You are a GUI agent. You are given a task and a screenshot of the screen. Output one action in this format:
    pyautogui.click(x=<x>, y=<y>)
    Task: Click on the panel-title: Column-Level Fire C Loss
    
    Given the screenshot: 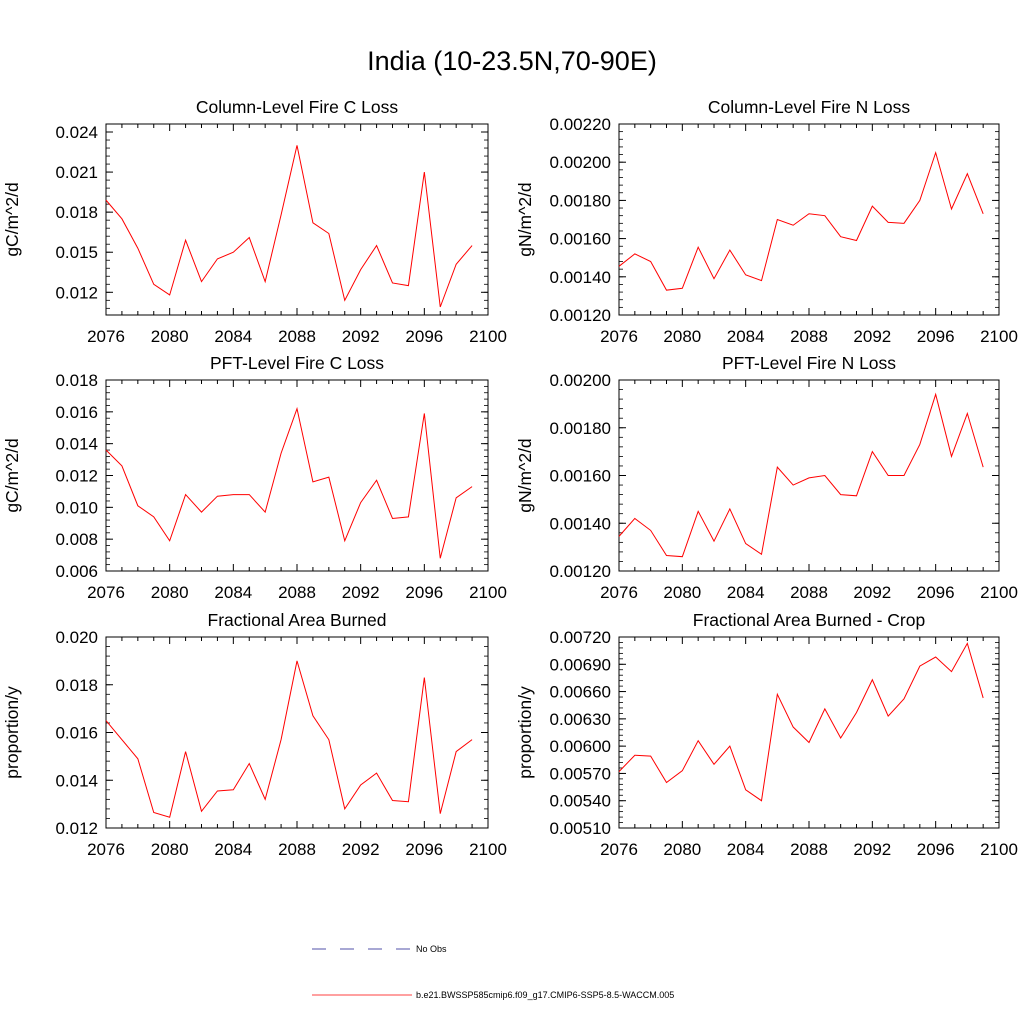 What is the action you would take?
    pyautogui.click(x=297, y=107)
    